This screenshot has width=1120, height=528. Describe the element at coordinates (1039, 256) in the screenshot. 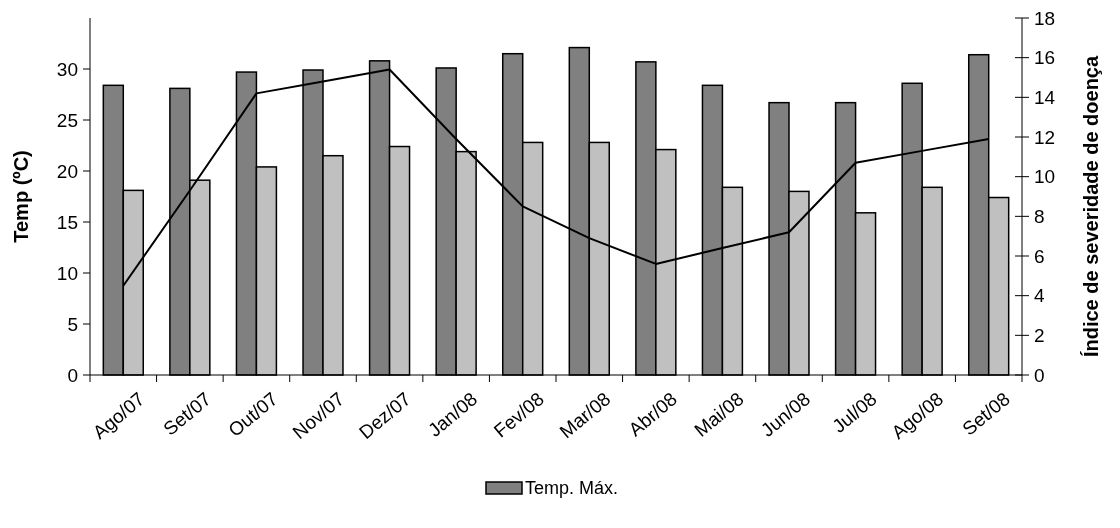

I see `y2-tick-label: 6` at that location.